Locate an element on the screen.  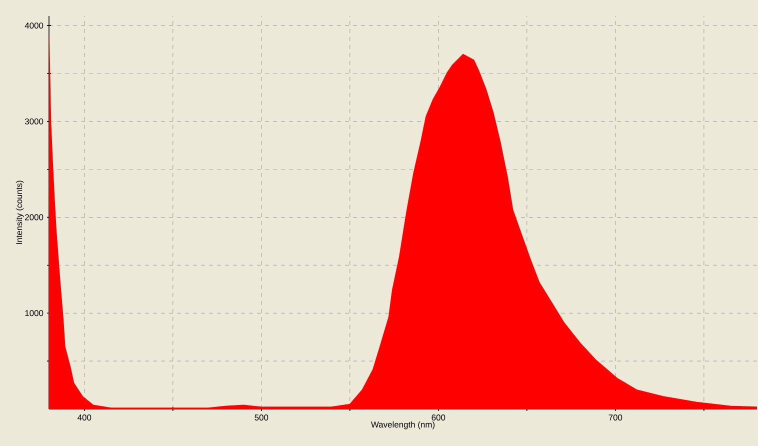
x-tick-label: 500 is located at coordinates (261, 417).